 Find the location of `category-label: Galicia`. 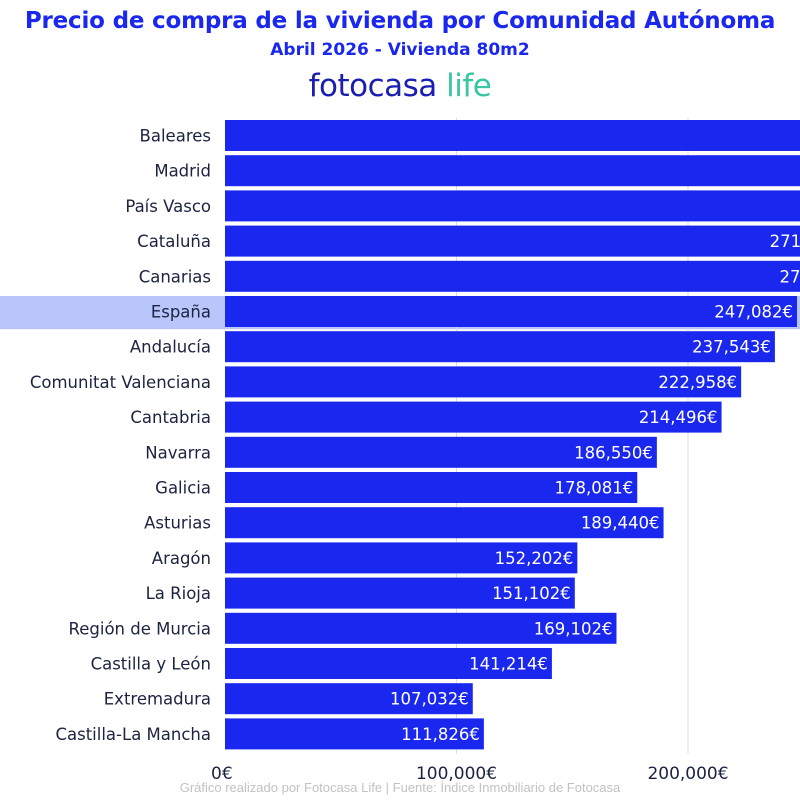

category-label: Galicia is located at coordinates (183, 488).